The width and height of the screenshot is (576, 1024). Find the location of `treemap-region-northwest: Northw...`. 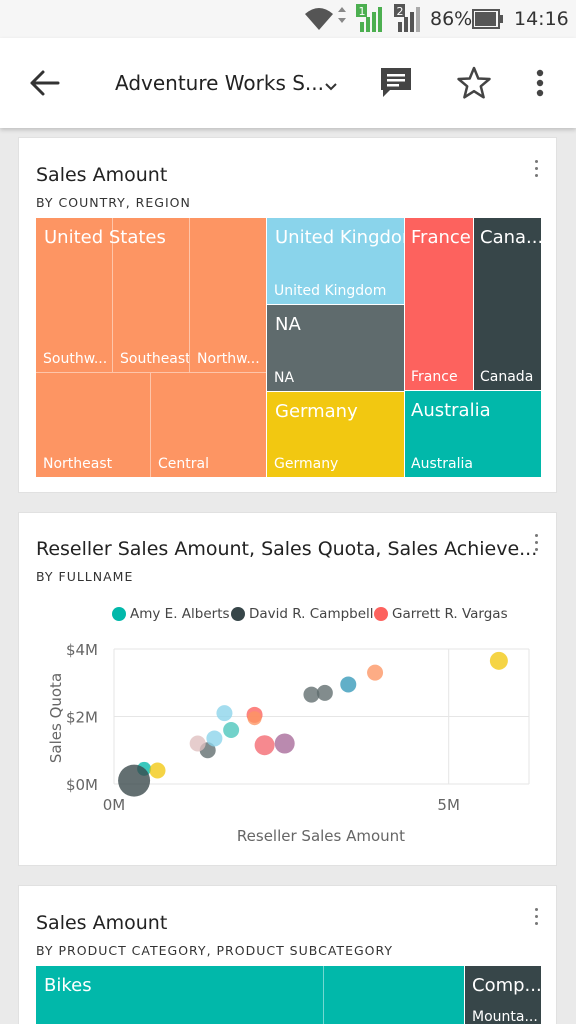

treemap-region-northwest: Northw... is located at coordinates (228, 295).